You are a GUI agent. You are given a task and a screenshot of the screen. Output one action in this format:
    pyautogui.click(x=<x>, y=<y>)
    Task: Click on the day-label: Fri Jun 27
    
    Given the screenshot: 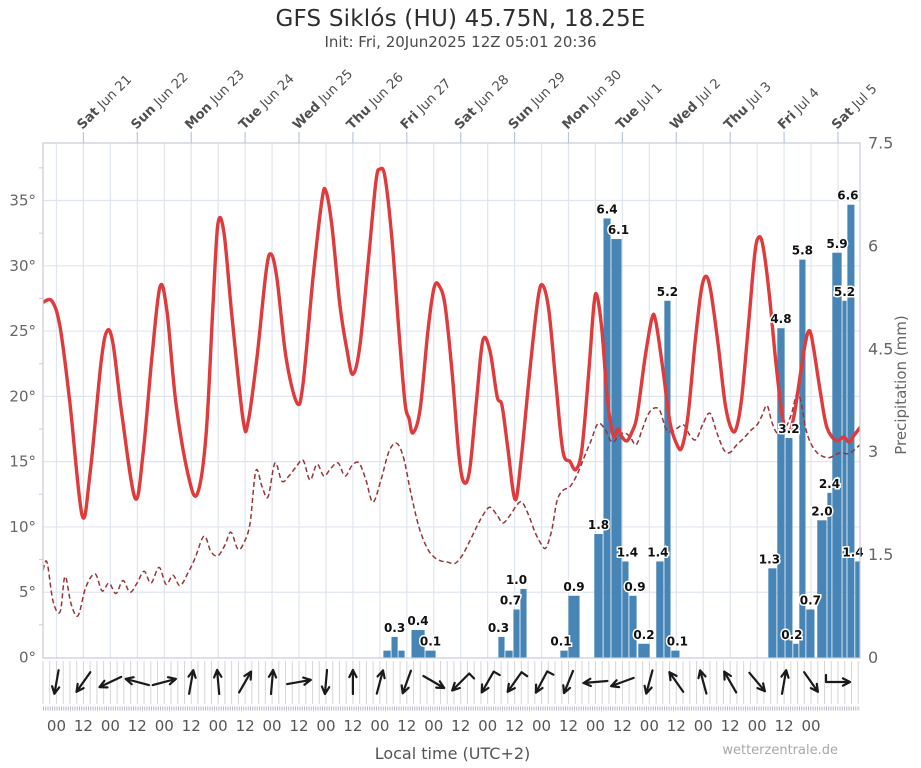 What is the action you would take?
    pyautogui.click(x=426, y=104)
    